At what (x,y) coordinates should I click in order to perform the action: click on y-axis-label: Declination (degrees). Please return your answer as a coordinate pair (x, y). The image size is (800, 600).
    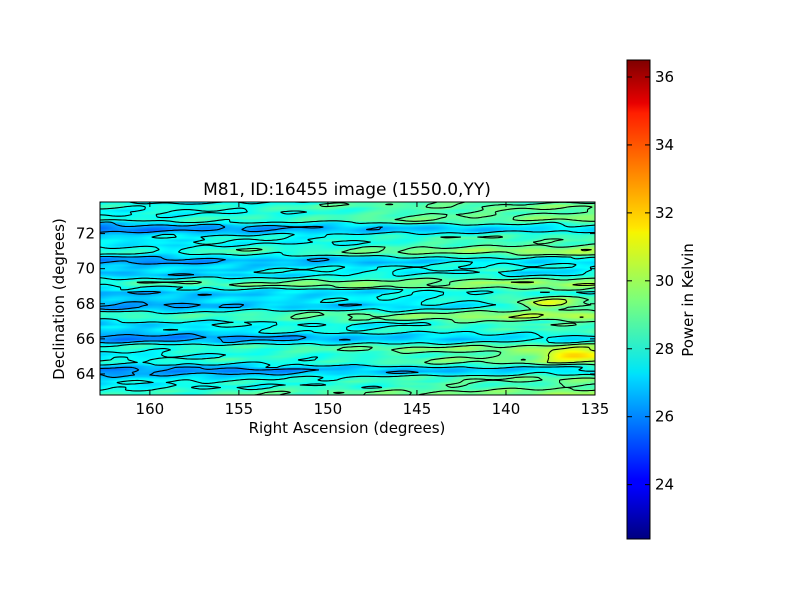
    Looking at the image, I should click on (59, 299).